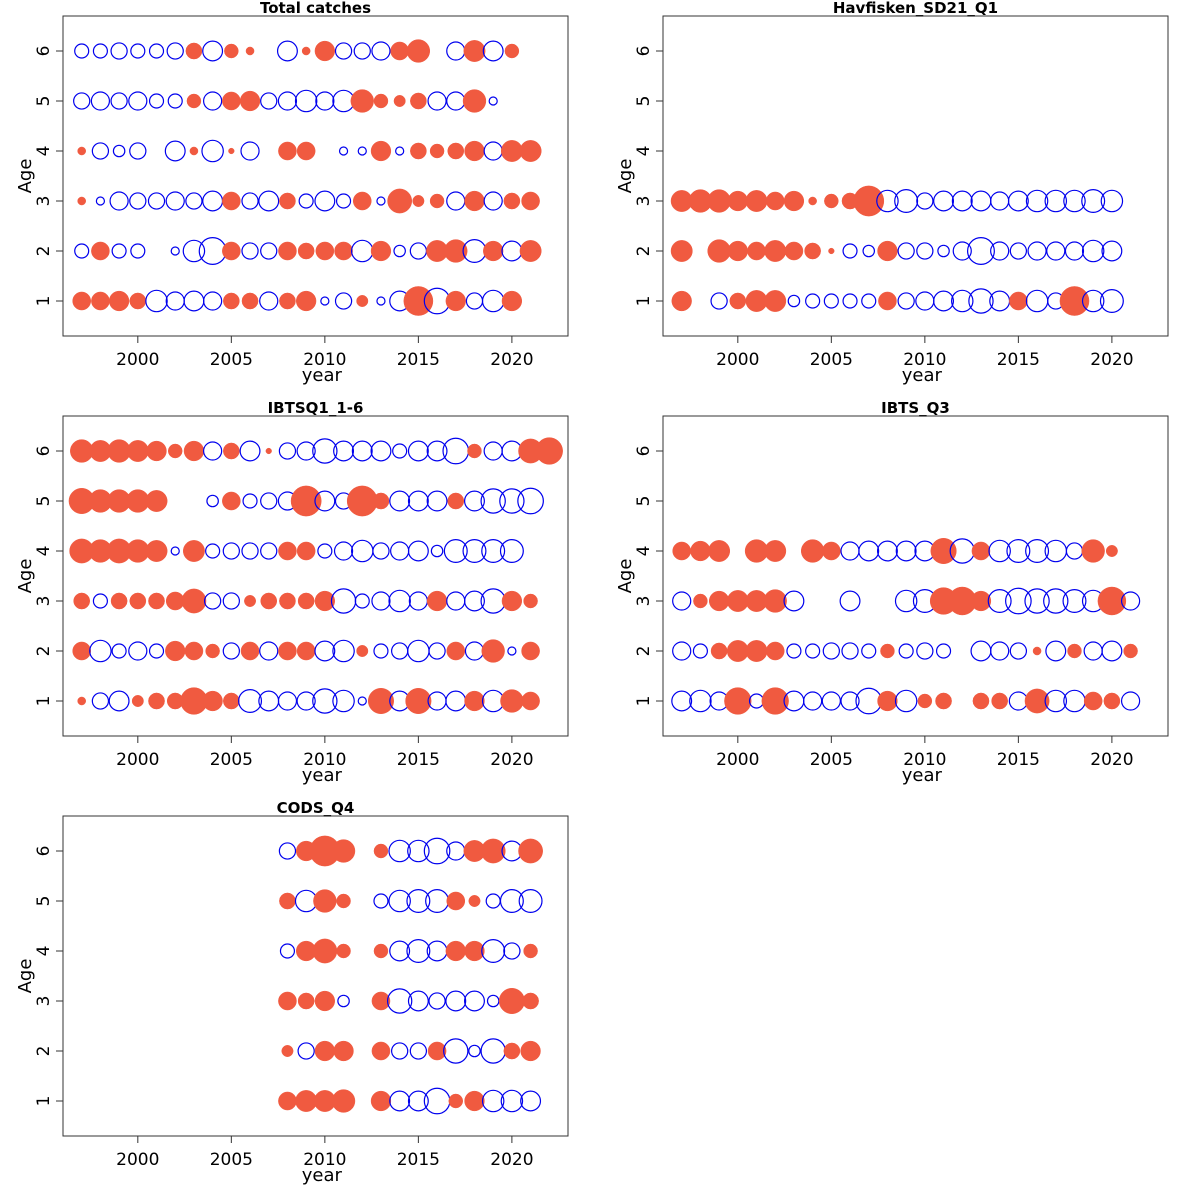 The width and height of the screenshot is (1200, 1200). Describe the element at coordinates (316, 808) in the screenshot. I see `panel-title: CODS_Q4` at that location.